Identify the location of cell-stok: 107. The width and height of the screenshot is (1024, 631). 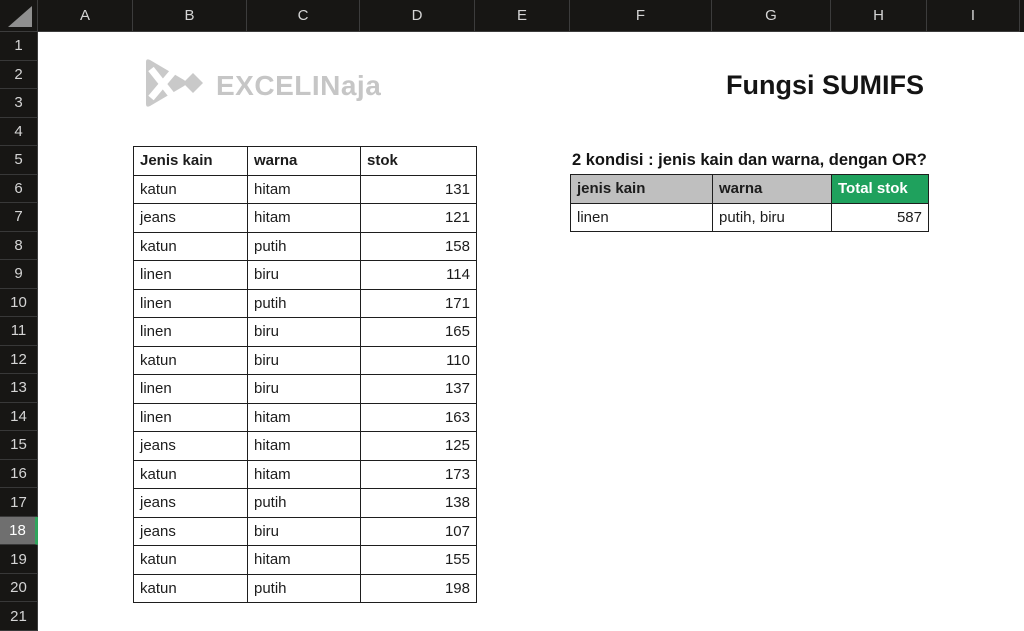
(418, 531).